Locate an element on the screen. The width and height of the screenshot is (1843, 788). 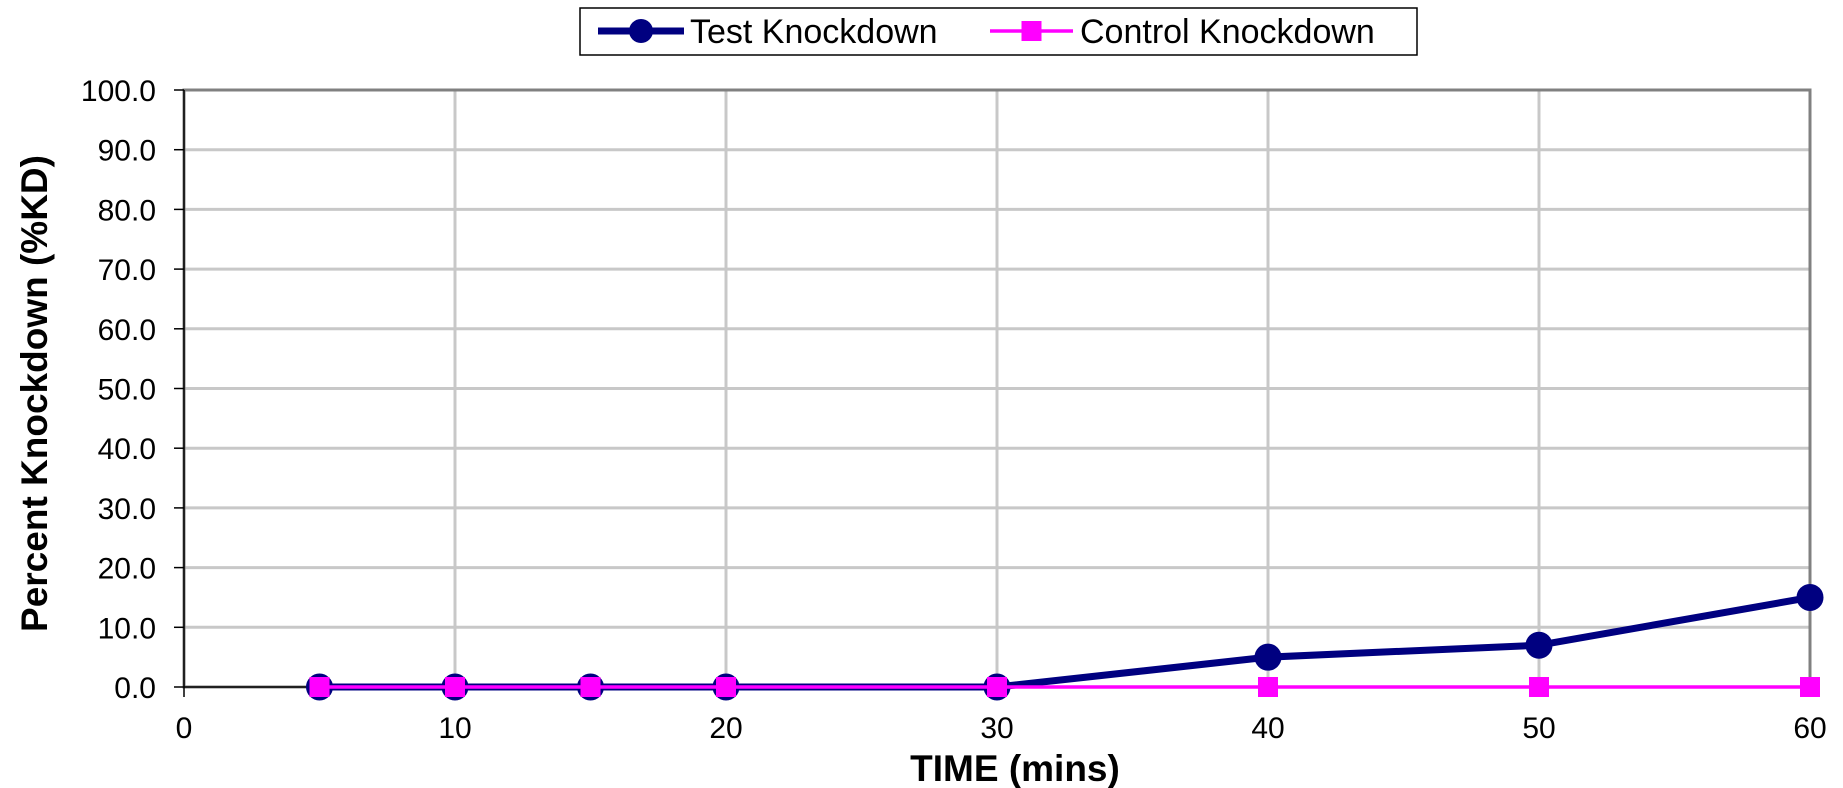
y-tick-label: 40.0 is located at coordinates (127, 449).